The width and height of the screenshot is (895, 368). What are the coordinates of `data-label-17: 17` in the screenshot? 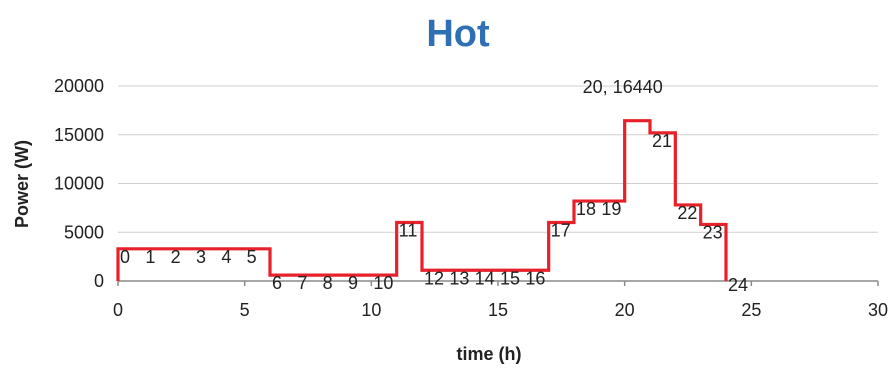 It's located at (561, 231).